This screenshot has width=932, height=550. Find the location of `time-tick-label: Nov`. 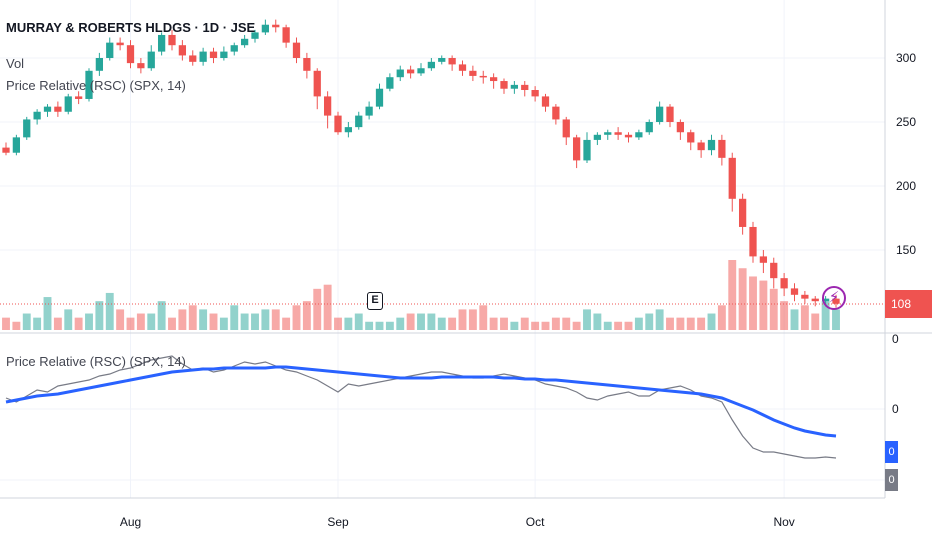

time-tick-label: Nov is located at coordinates (783, 522).